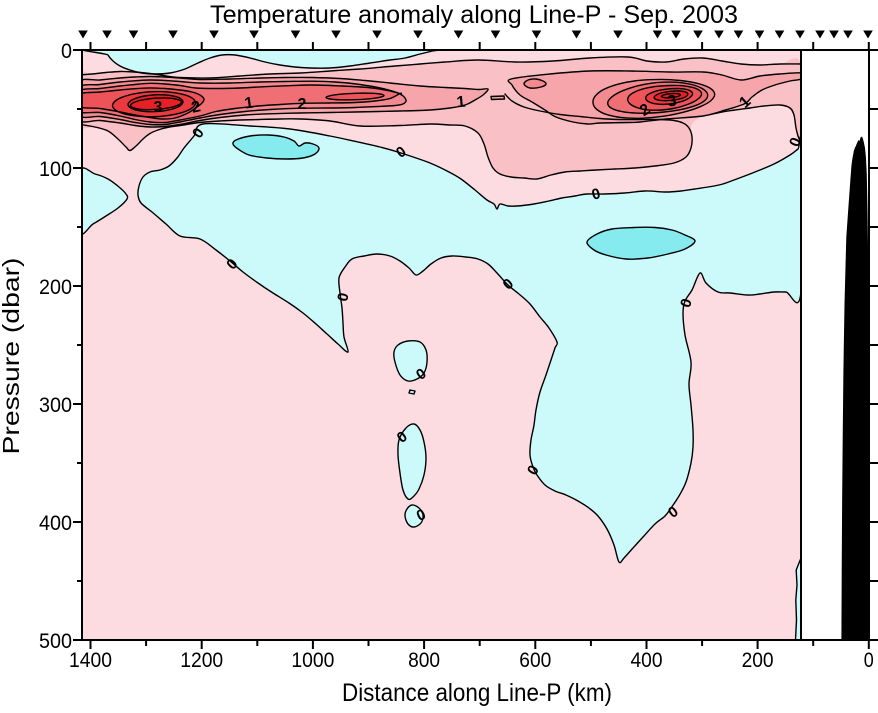  I want to click on svg-text: 300, so click(55, 405).